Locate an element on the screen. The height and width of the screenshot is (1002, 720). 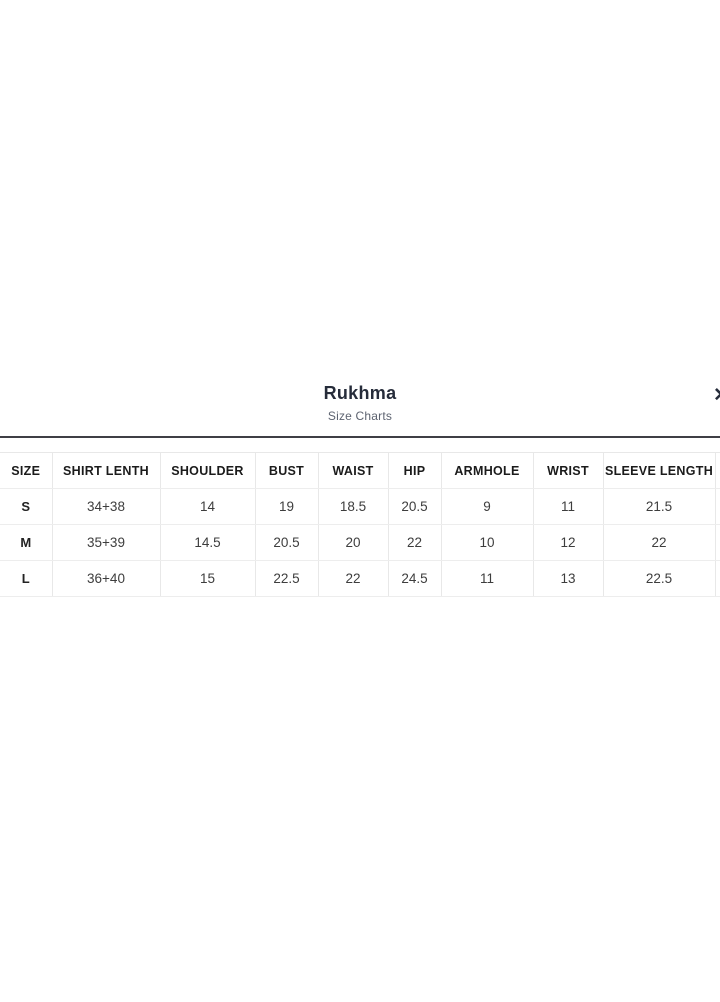
value-cell: 14.5 is located at coordinates (208, 542).